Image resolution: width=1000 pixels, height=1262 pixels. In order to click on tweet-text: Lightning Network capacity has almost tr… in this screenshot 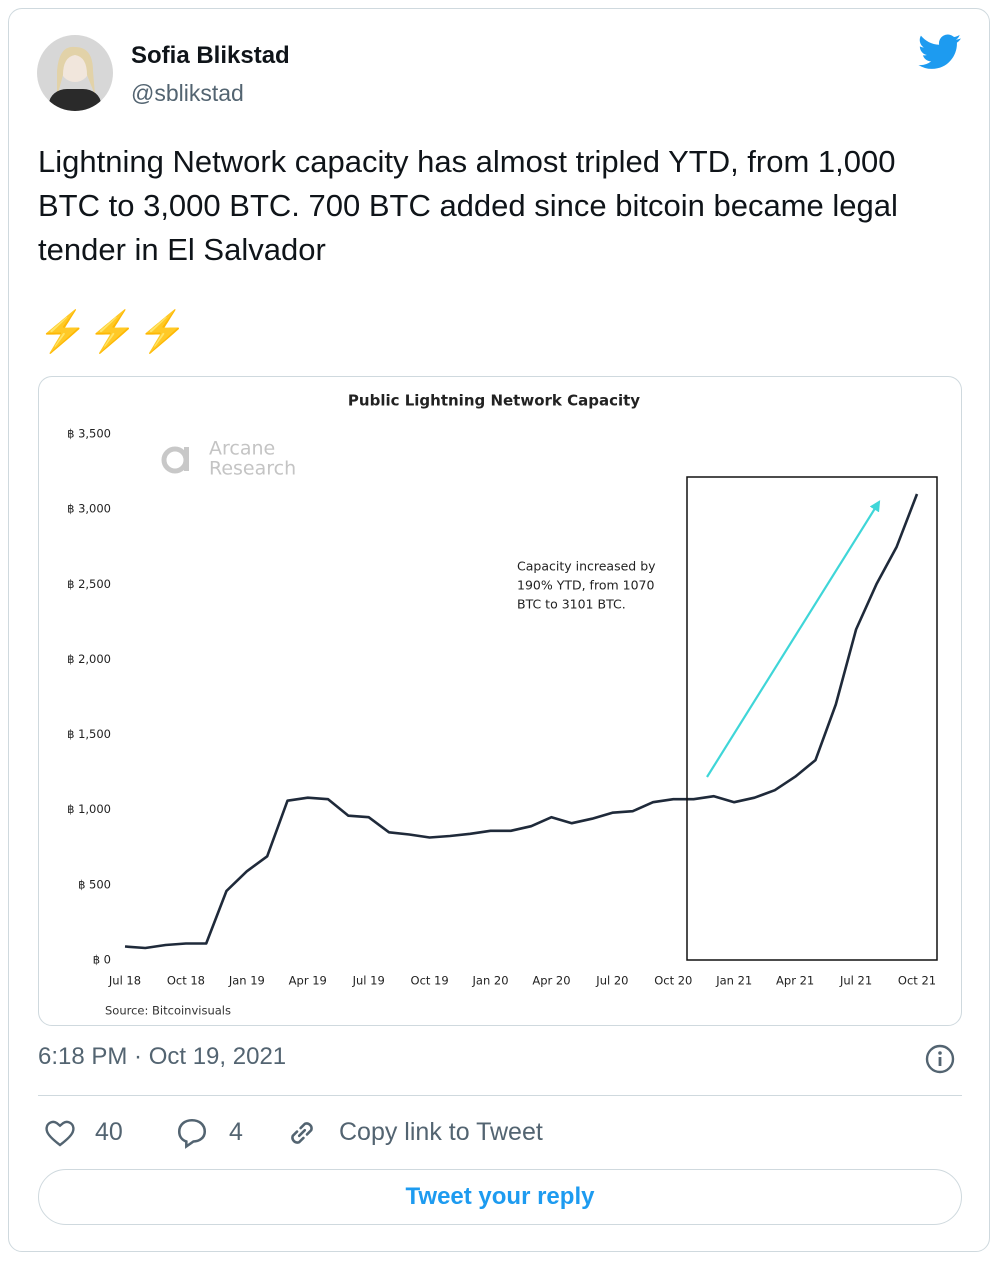, I will do `click(468, 205)`.